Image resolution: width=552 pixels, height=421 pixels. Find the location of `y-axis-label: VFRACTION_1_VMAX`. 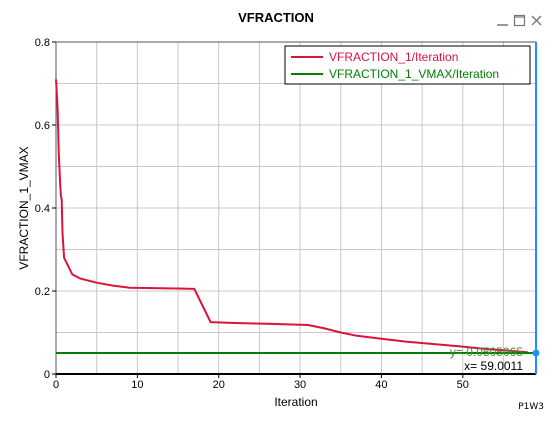

y-axis-label: VFRACTION_1_VMAX is located at coordinates (24, 207).